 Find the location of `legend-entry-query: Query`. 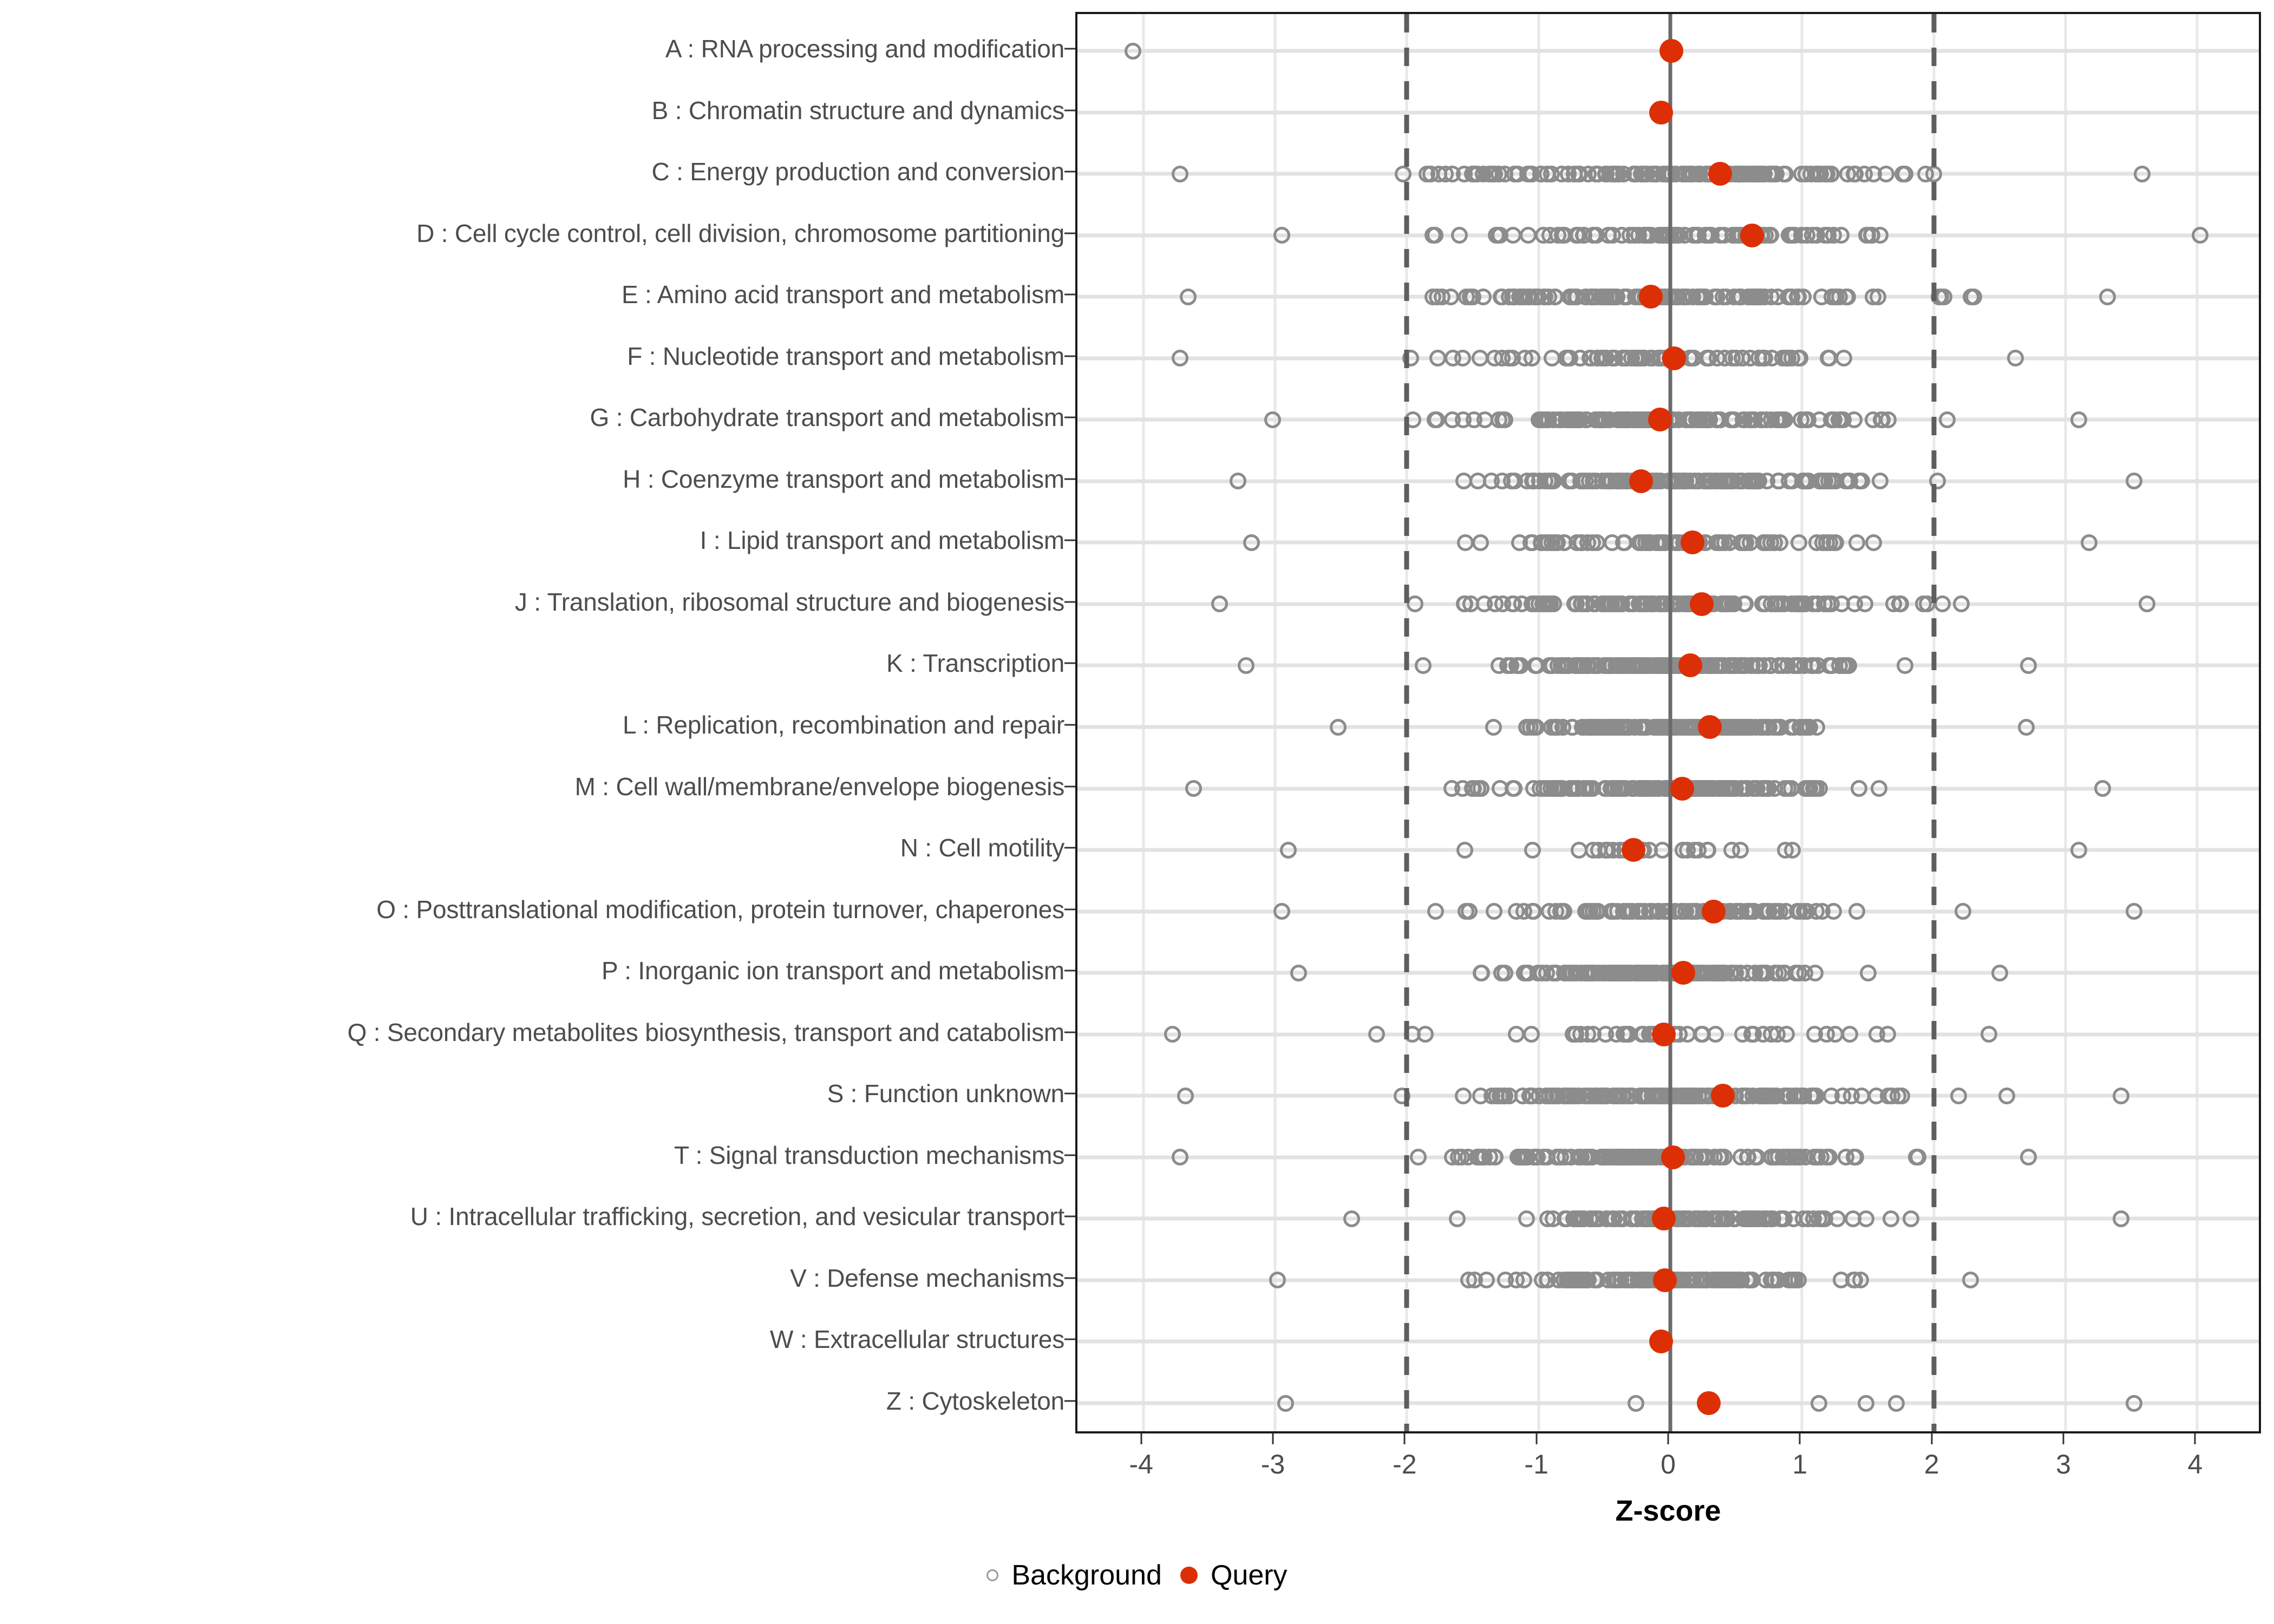

legend-entry-query: Query is located at coordinates (1234, 1575).